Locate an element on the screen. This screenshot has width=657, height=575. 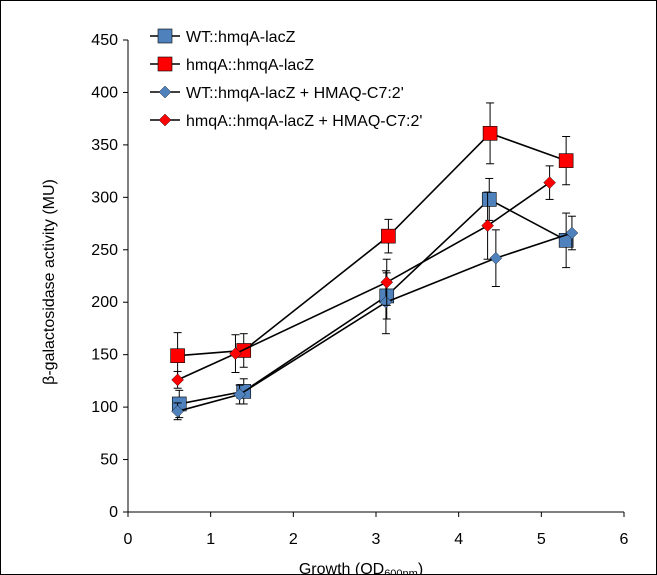
y-tick-label: 100 is located at coordinates (104, 407).